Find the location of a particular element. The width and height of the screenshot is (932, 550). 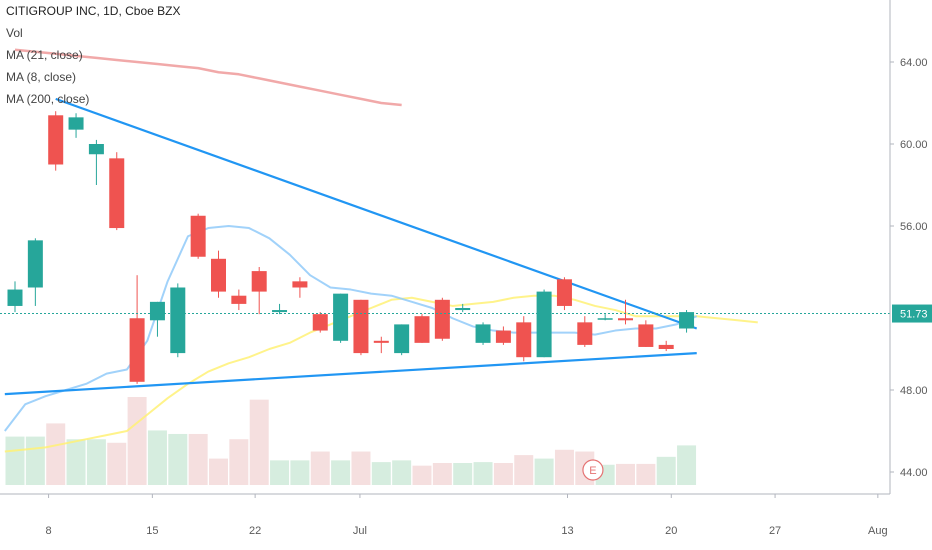

y-tick-label: 64.00 is located at coordinates (914, 63).